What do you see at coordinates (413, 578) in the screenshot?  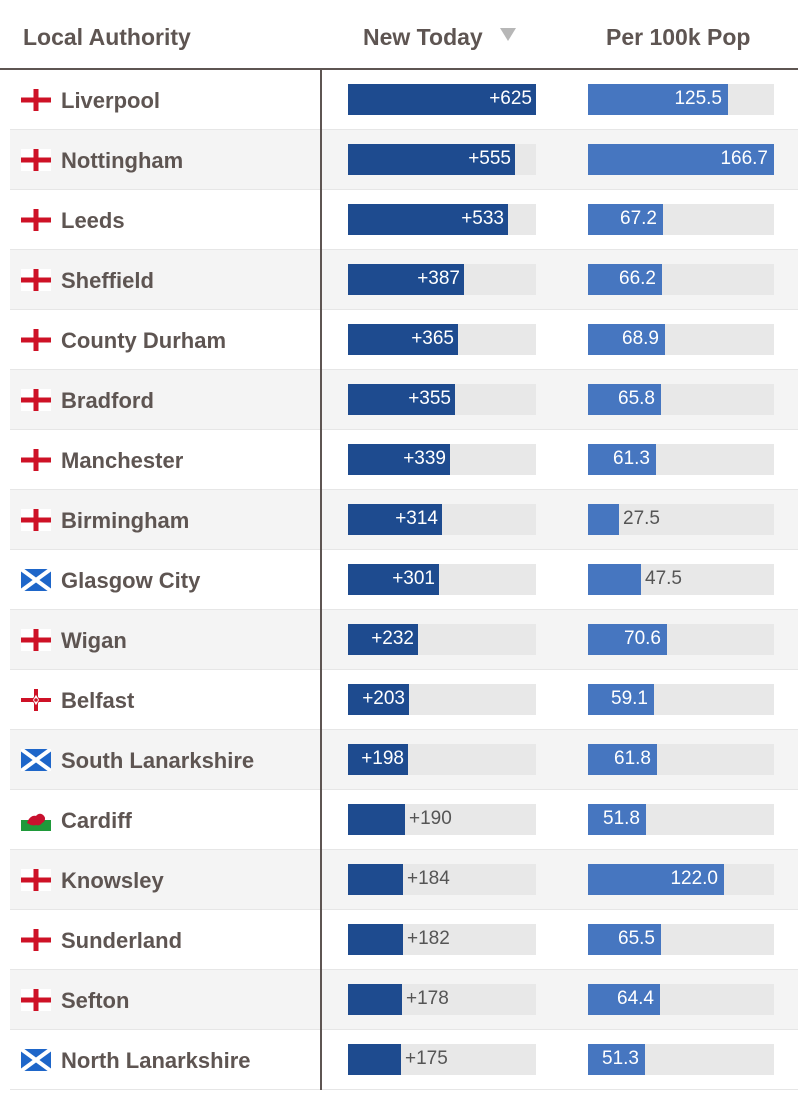 I see `new-today-value: +301` at bounding box center [413, 578].